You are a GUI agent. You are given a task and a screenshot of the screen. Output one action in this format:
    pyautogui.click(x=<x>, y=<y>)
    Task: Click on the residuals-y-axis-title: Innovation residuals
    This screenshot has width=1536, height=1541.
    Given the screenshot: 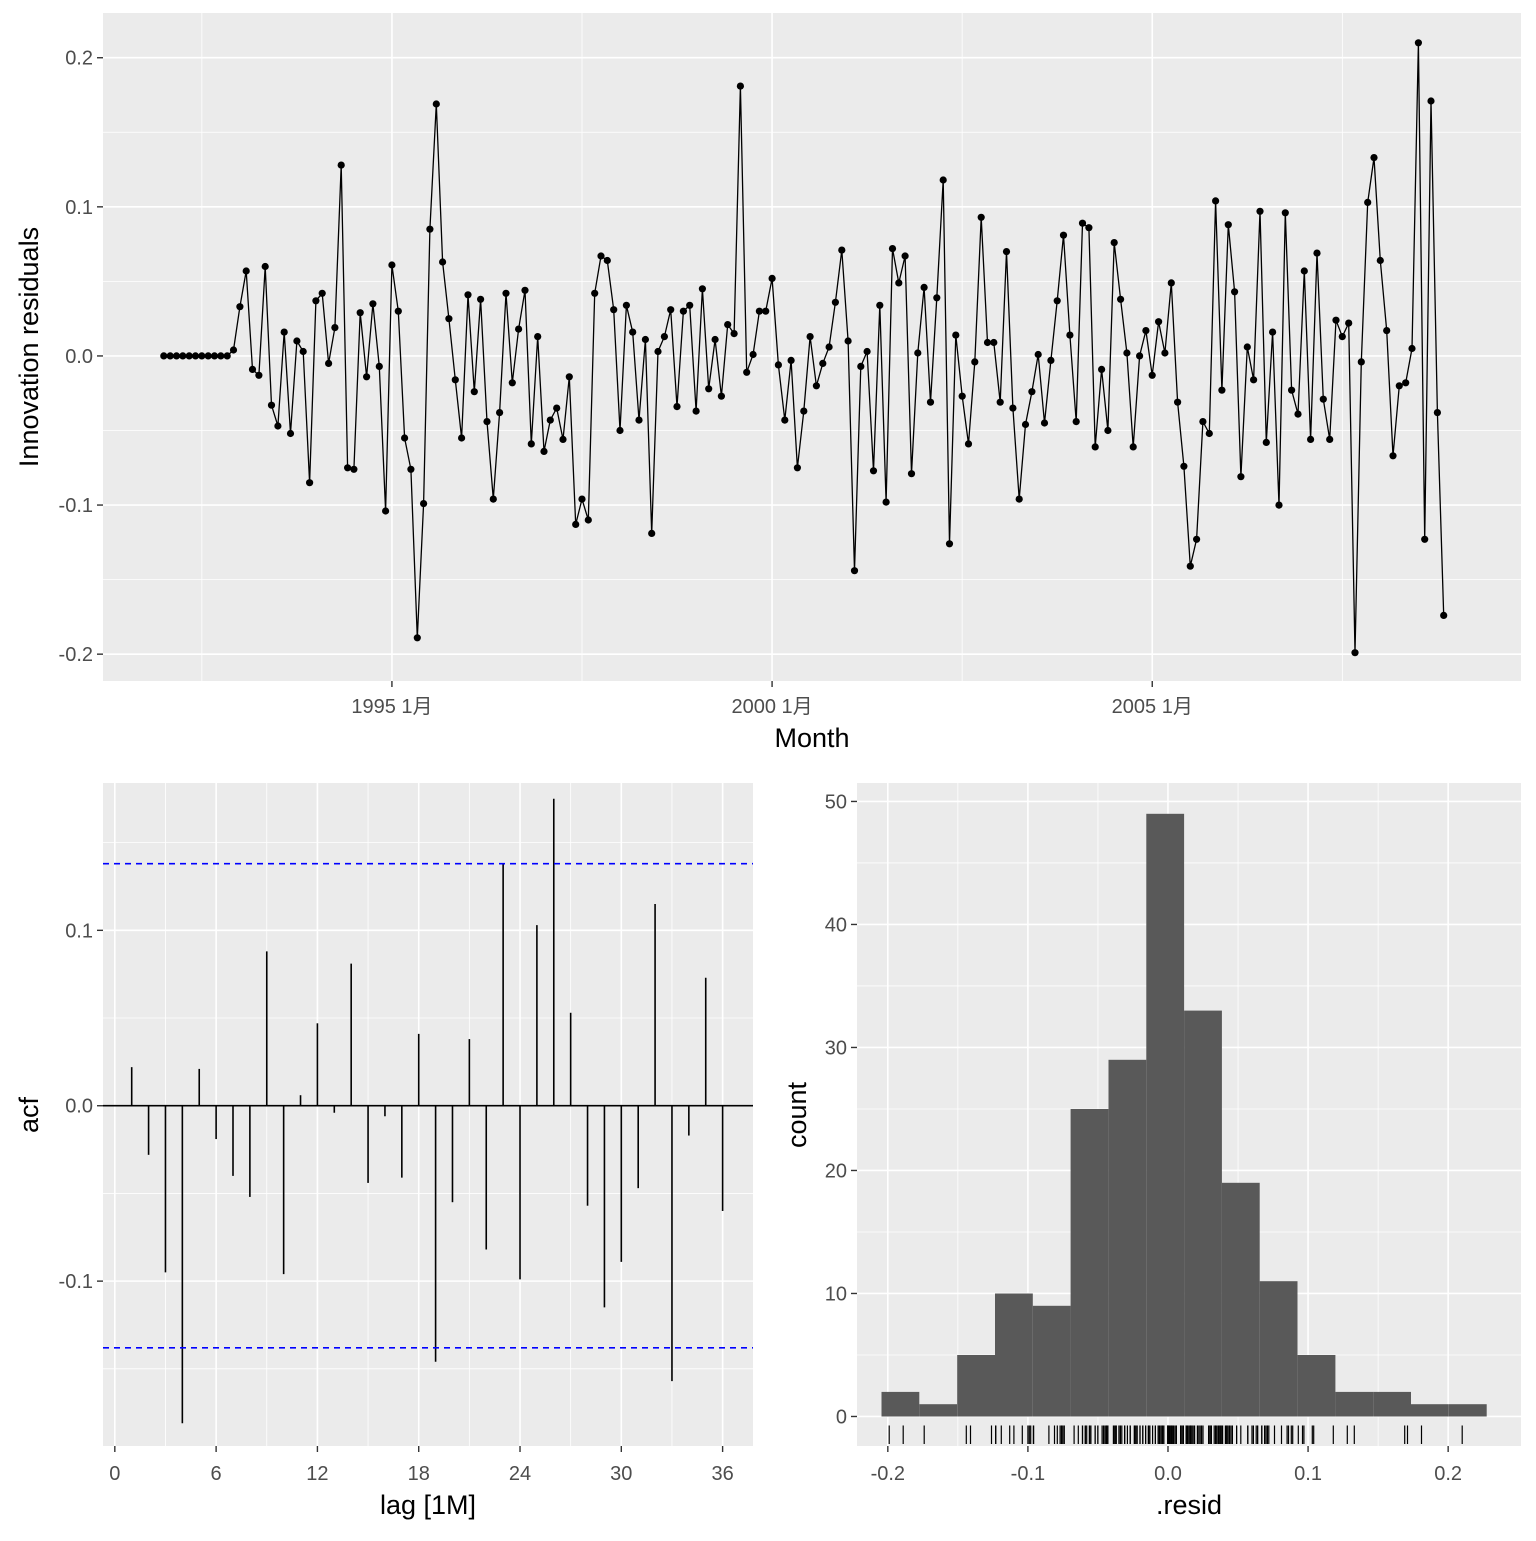 What is the action you would take?
    pyautogui.click(x=29, y=347)
    